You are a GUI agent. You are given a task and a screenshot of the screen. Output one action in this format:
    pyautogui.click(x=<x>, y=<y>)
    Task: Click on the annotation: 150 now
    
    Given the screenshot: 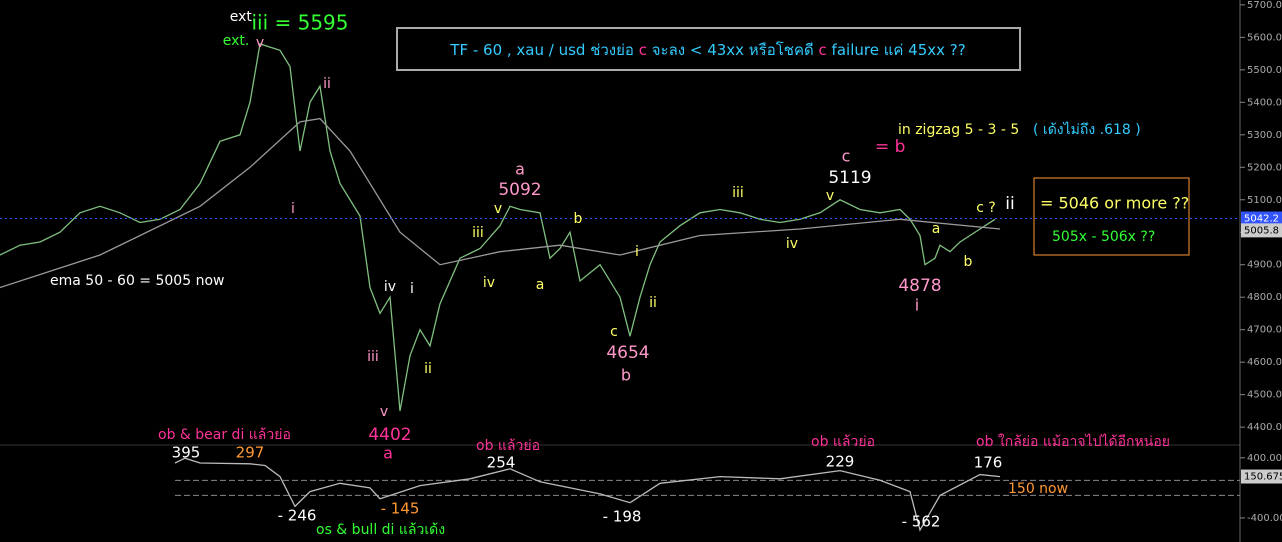 What is the action you would take?
    pyautogui.click(x=1038, y=489)
    